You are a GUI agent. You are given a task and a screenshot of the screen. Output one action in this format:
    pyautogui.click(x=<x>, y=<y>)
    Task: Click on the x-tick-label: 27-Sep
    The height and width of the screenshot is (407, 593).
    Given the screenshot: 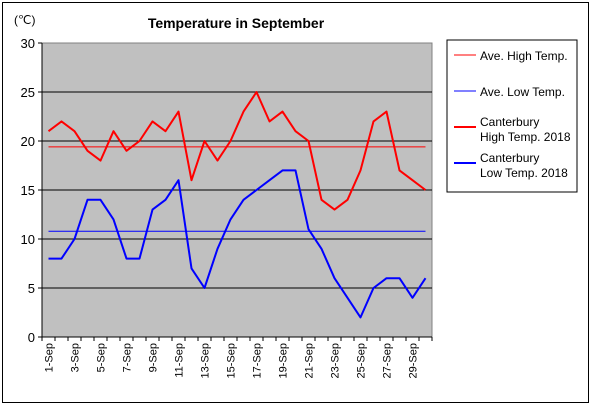 What is the action you would take?
    pyautogui.click(x=388, y=360)
    